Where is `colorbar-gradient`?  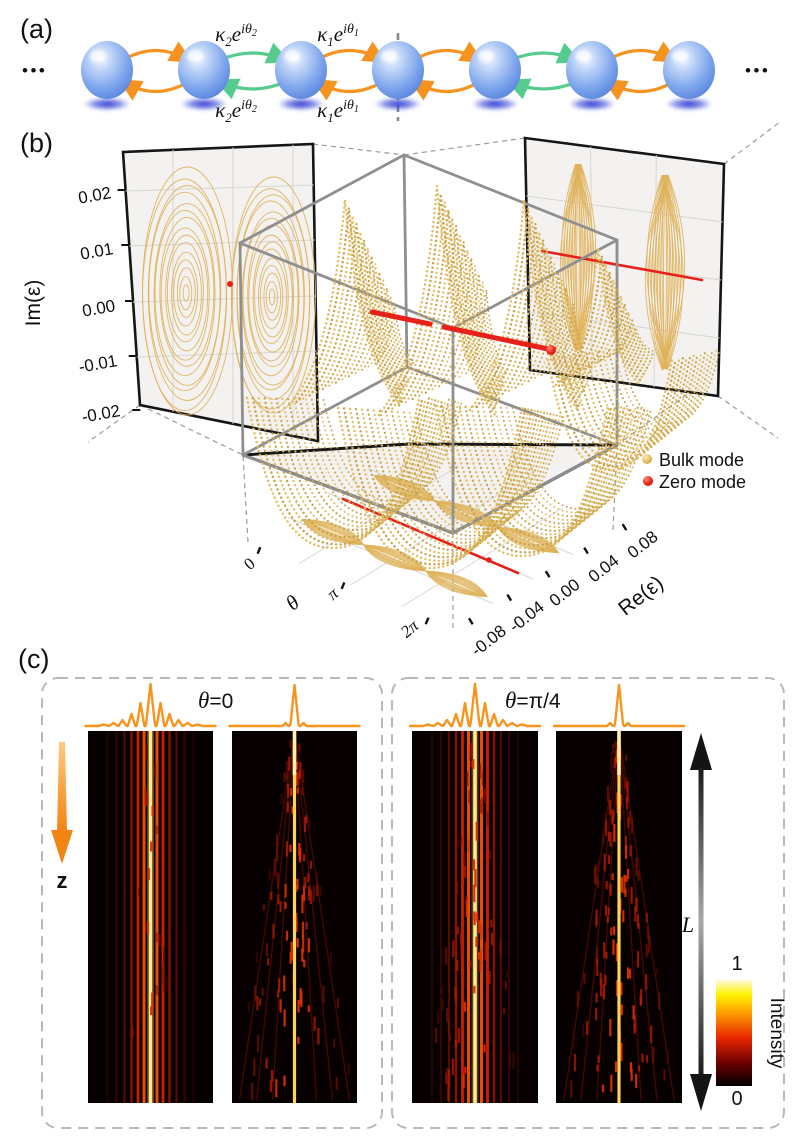 colorbar-gradient is located at coordinates (734, 1033).